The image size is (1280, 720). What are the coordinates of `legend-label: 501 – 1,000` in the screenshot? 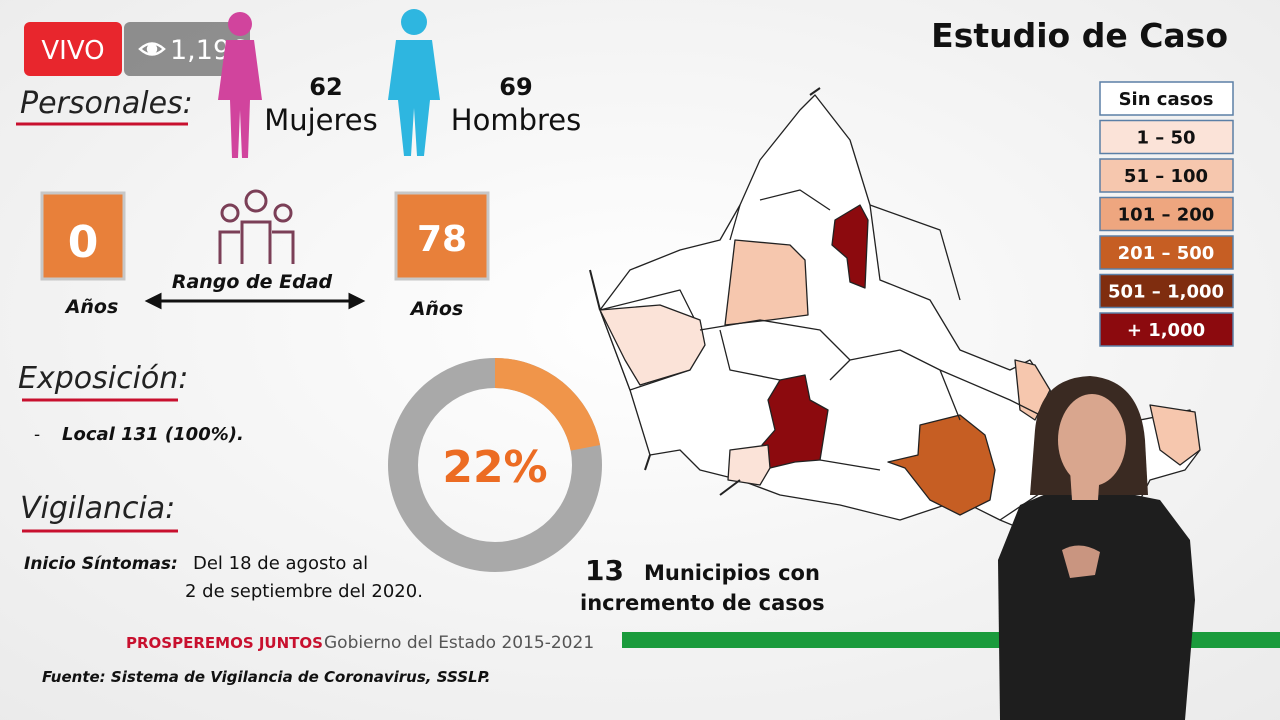 It's located at (1166, 292).